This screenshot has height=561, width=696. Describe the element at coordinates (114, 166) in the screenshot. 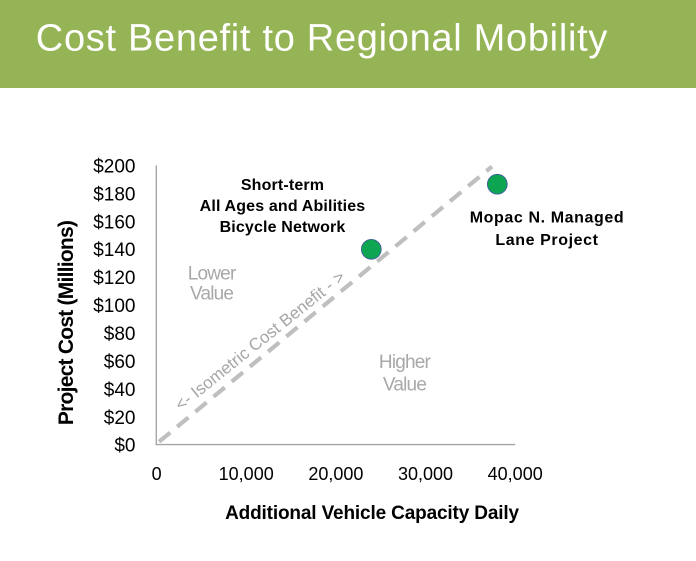

I see `svg-text: $200` at that location.